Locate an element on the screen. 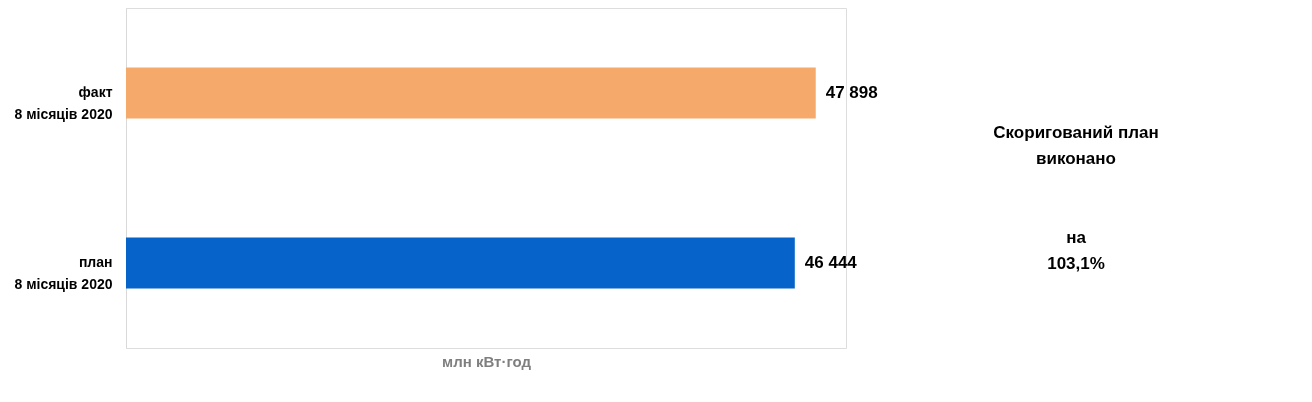 Image resolution: width=1312 pixels, height=402 pixels. data-label: 46 444 is located at coordinates (831, 262).